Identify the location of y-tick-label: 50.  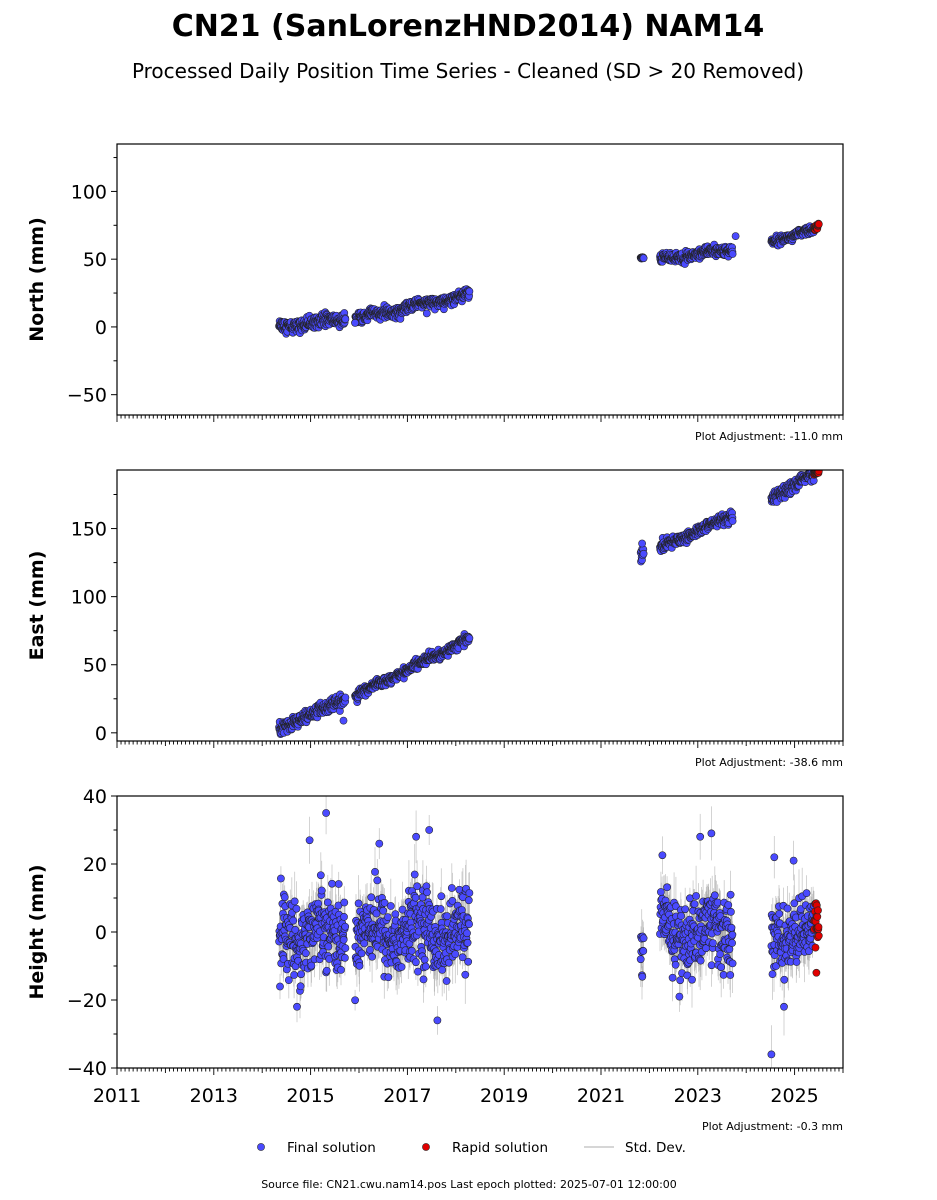
(95, 666).